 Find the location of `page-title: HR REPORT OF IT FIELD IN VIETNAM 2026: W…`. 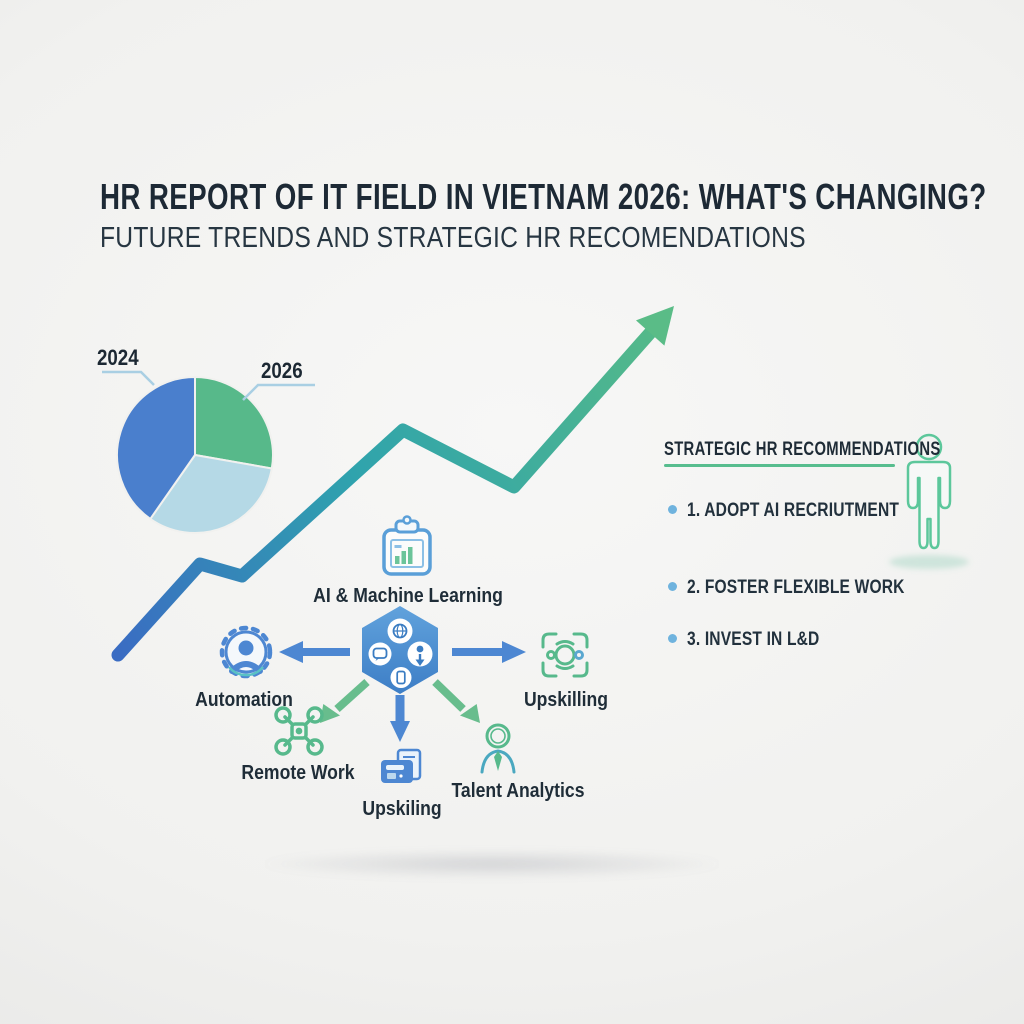

page-title: HR REPORT OF IT FIELD IN VIETNAM 2026: W… is located at coordinates (543, 196).